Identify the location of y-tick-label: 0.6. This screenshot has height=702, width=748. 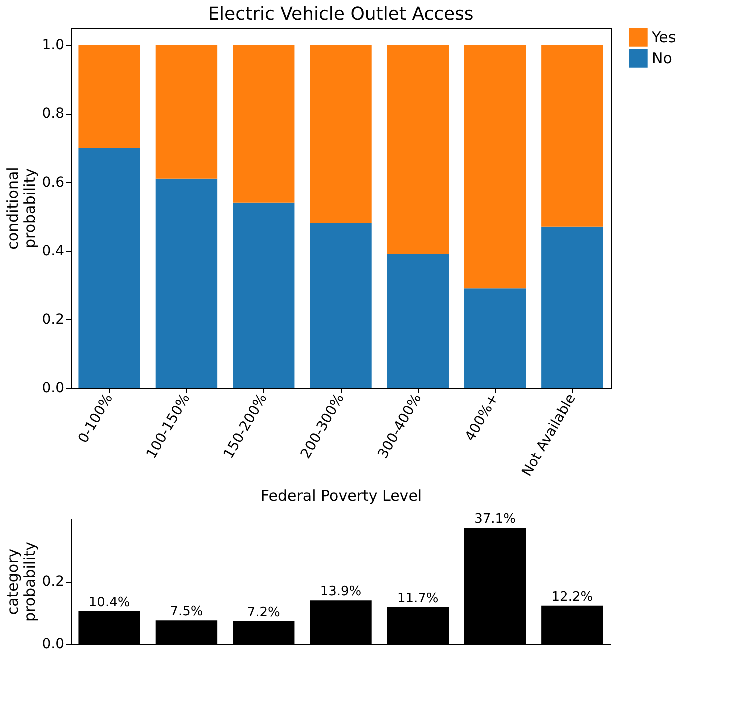
(53, 182).